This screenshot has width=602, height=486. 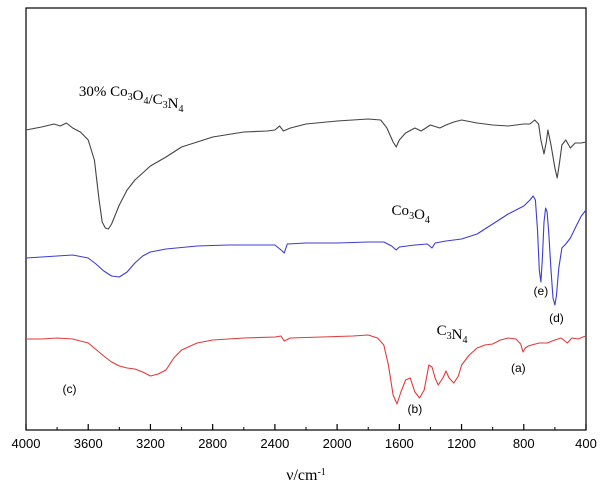 I want to click on x-axis-ticks: 4000 3600 3200 2800 2400 2000 1600 1200 800 400, so click(x=304, y=437).